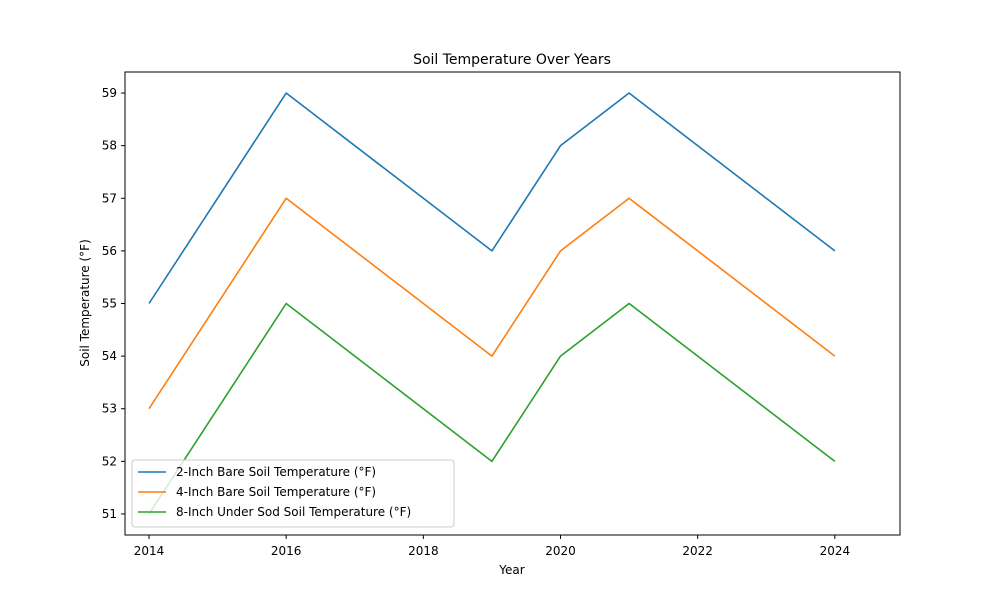 The width and height of the screenshot is (1000, 600). Describe the element at coordinates (276, 472) in the screenshot. I see `legend-label-1: 2-Inch Bare Soil Temperature (°F)` at that location.